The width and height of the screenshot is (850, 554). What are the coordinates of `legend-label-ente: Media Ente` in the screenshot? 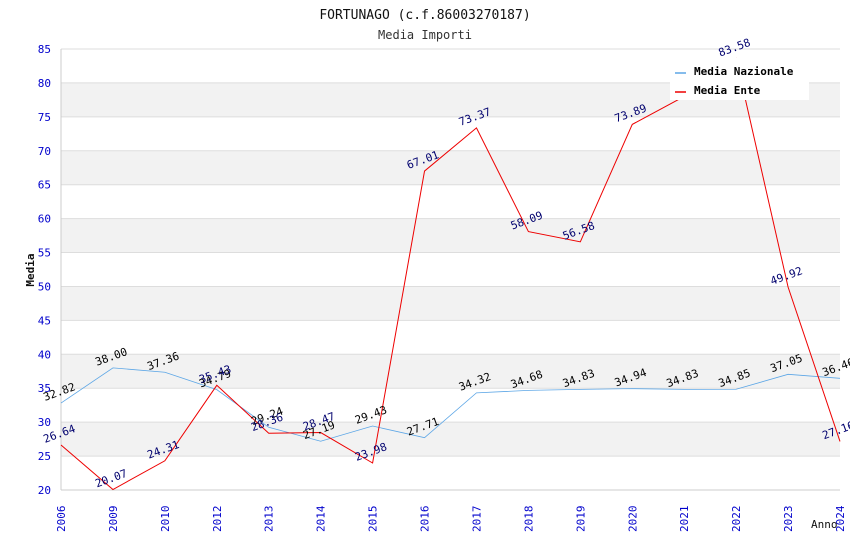 It's located at (727, 90).